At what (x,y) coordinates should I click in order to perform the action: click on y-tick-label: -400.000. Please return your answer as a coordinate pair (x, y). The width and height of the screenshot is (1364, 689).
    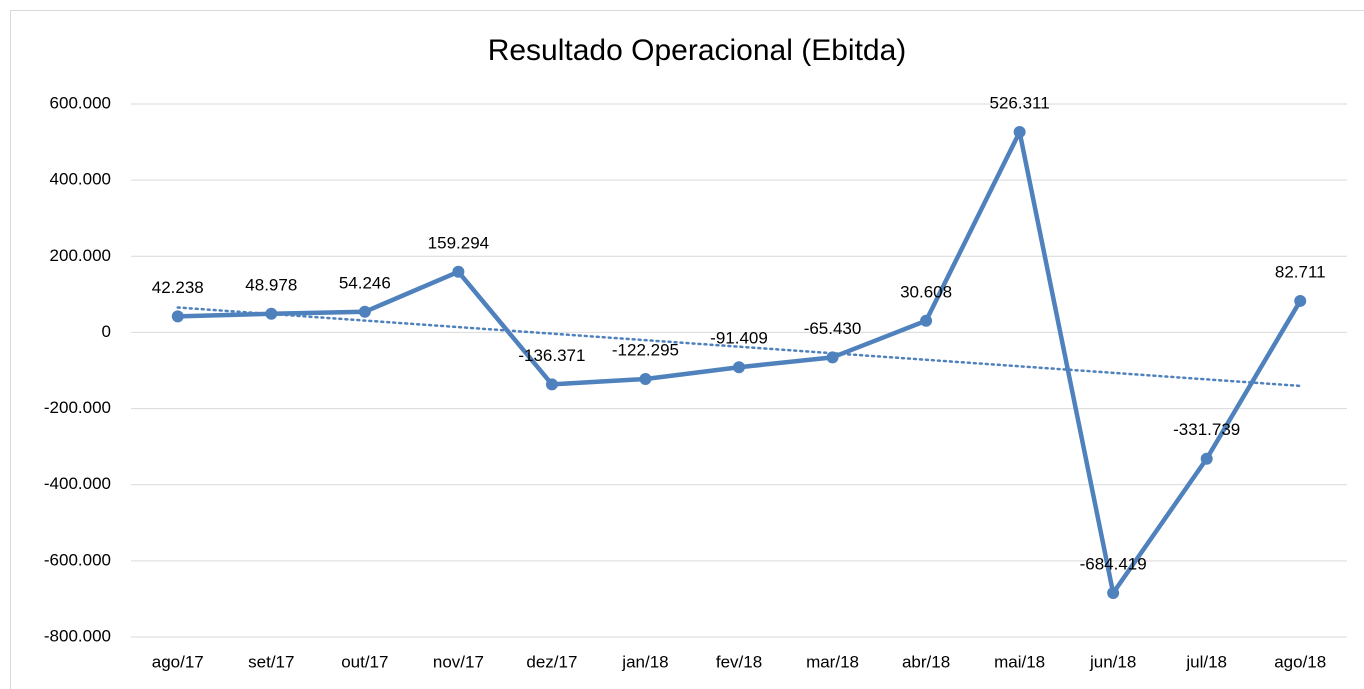
    Looking at the image, I should click on (77, 483).